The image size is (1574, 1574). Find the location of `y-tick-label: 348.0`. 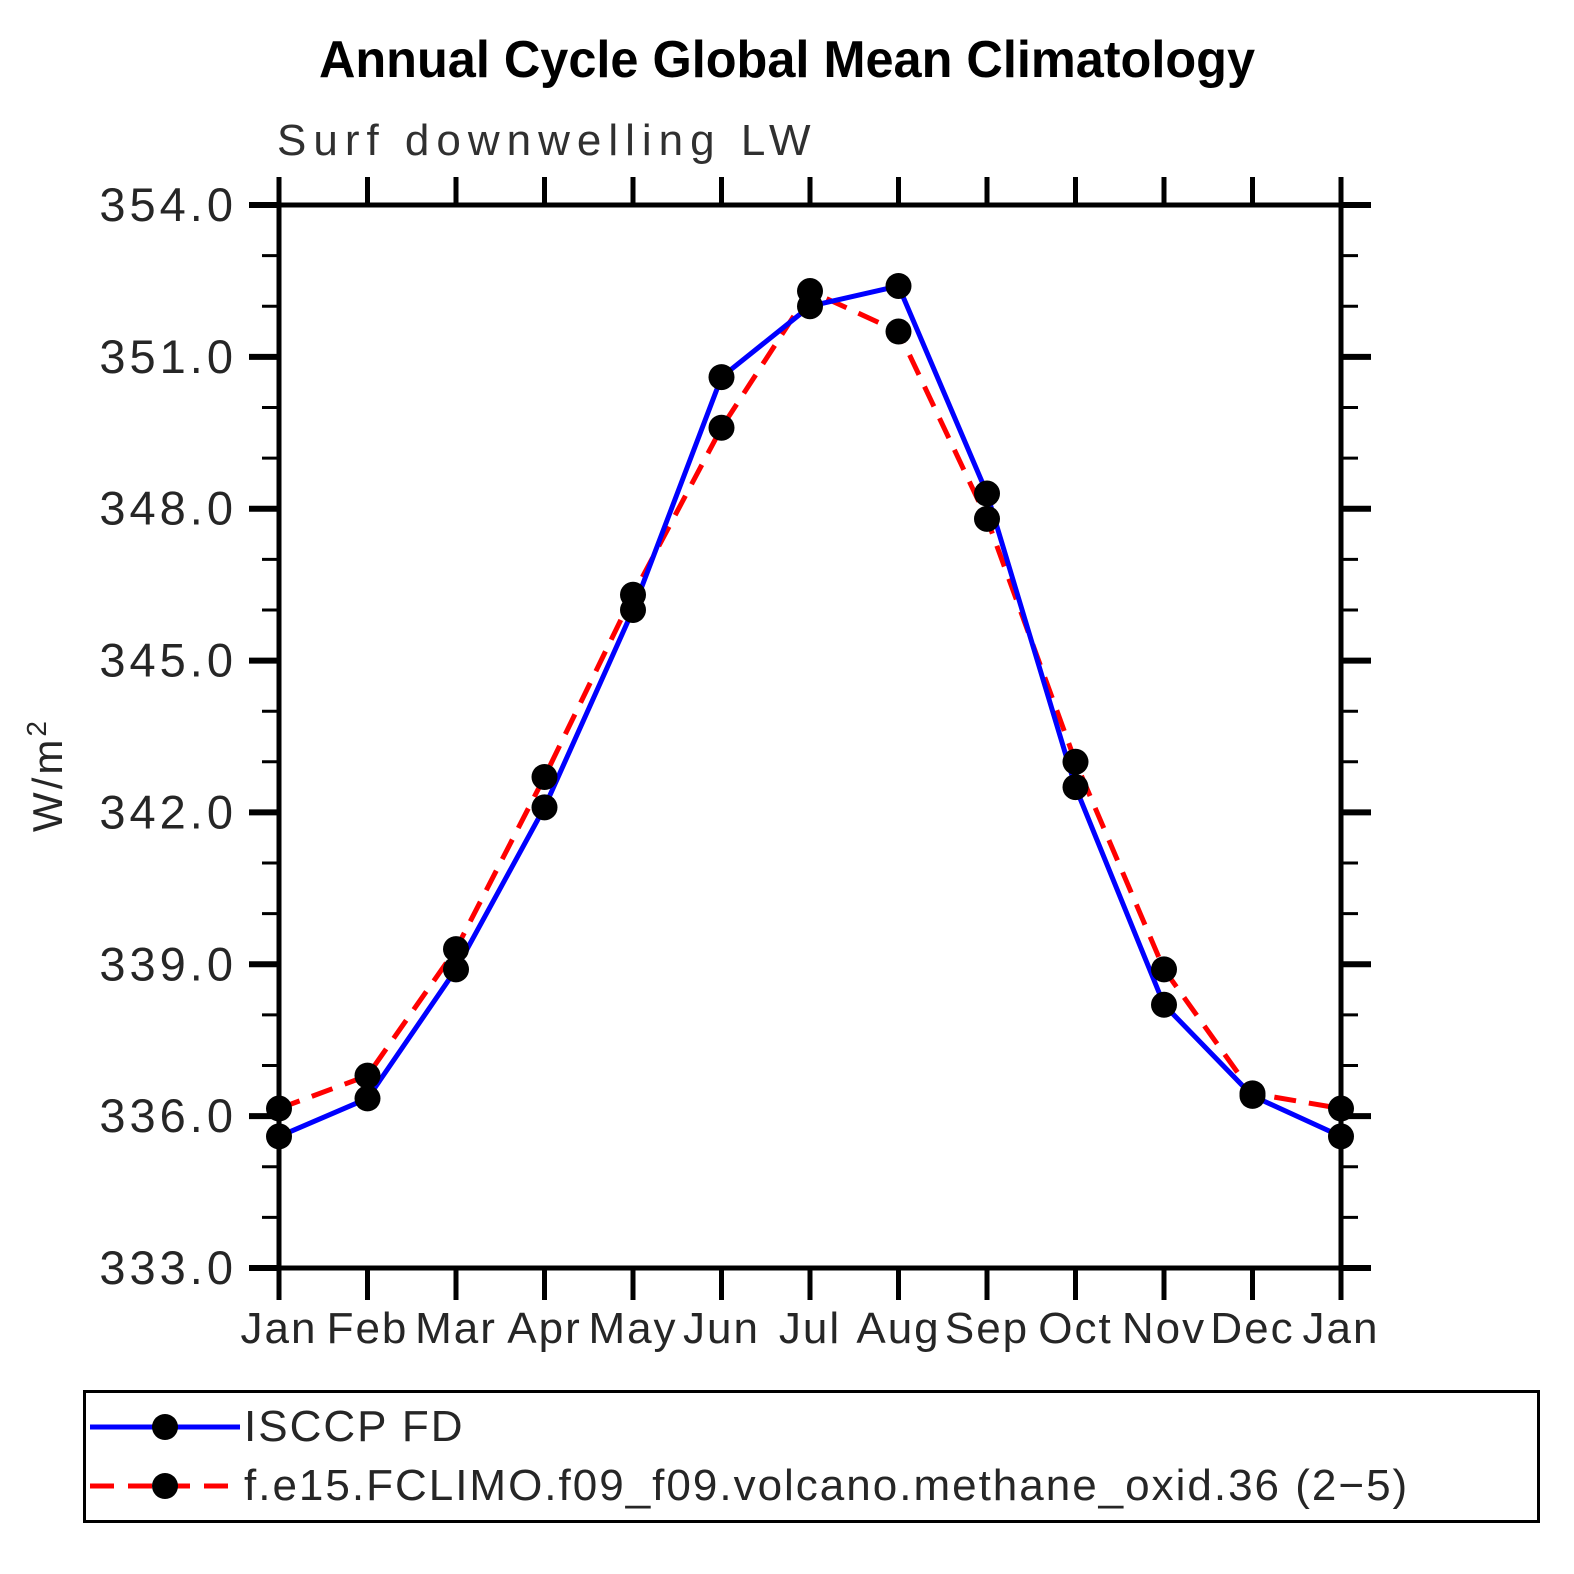

y-tick-label: 348.0 is located at coordinates (168, 508).